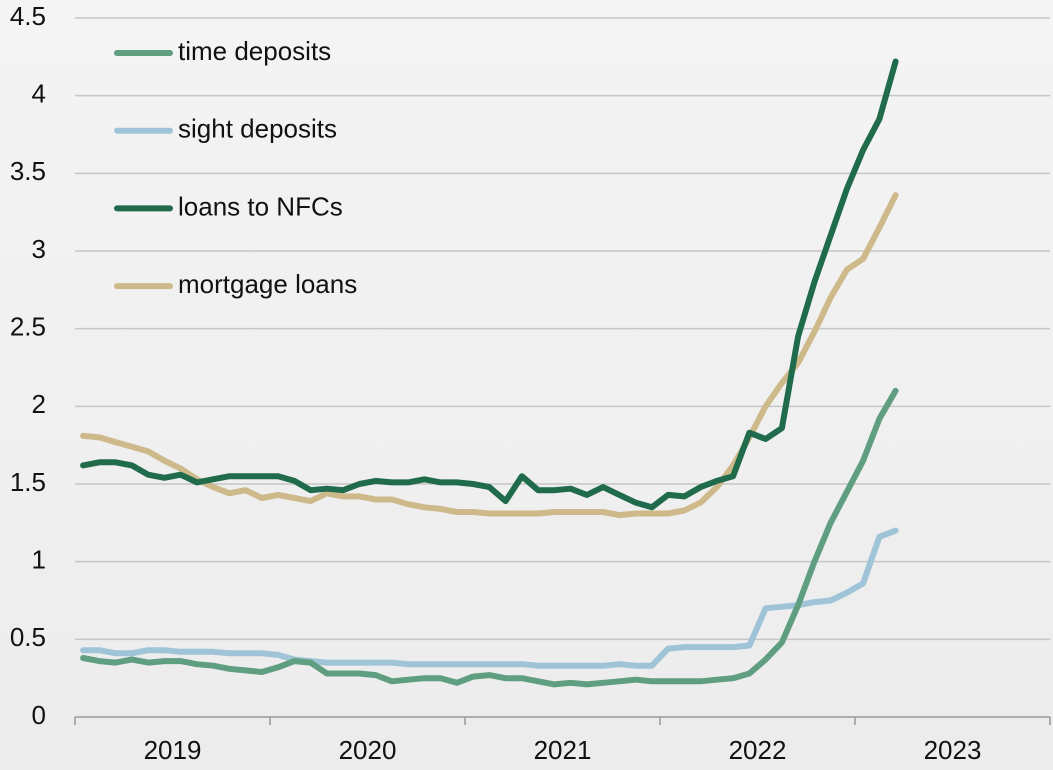  Describe the element at coordinates (267, 284) in the screenshot. I see `legend-label: mortgage loans` at that location.